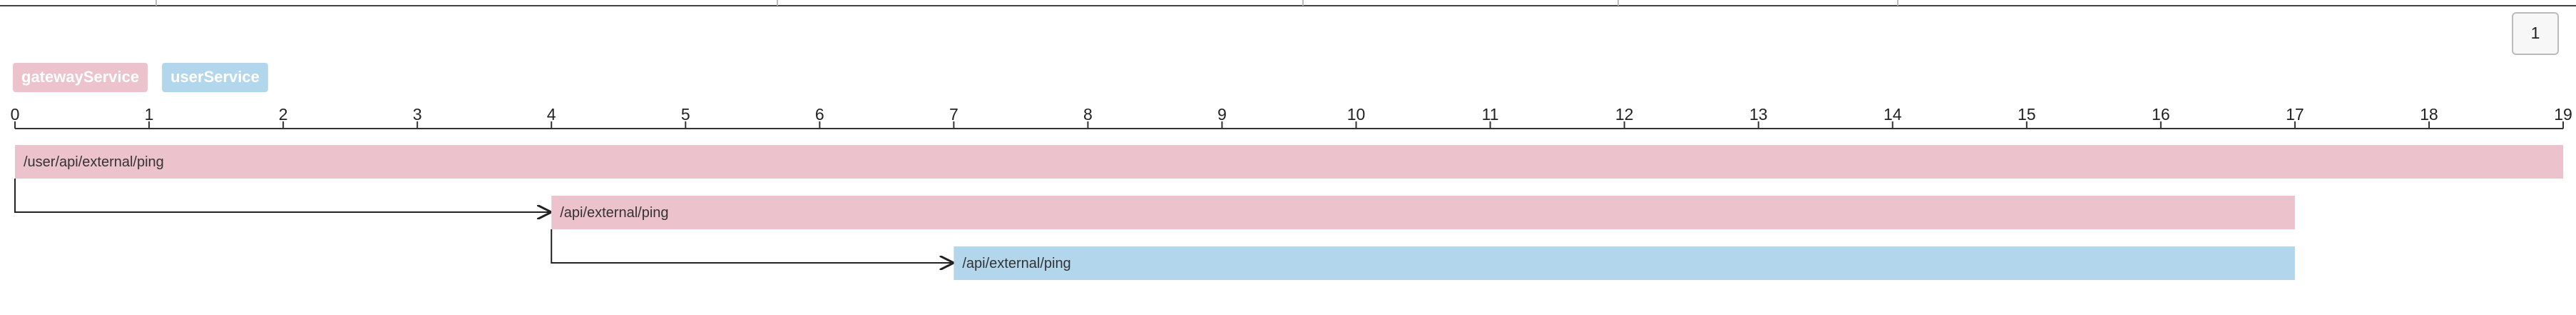 The height and width of the screenshot is (315, 2576). Describe the element at coordinates (1893, 114) in the screenshot. I see `x-tick-label: 14` at that location.